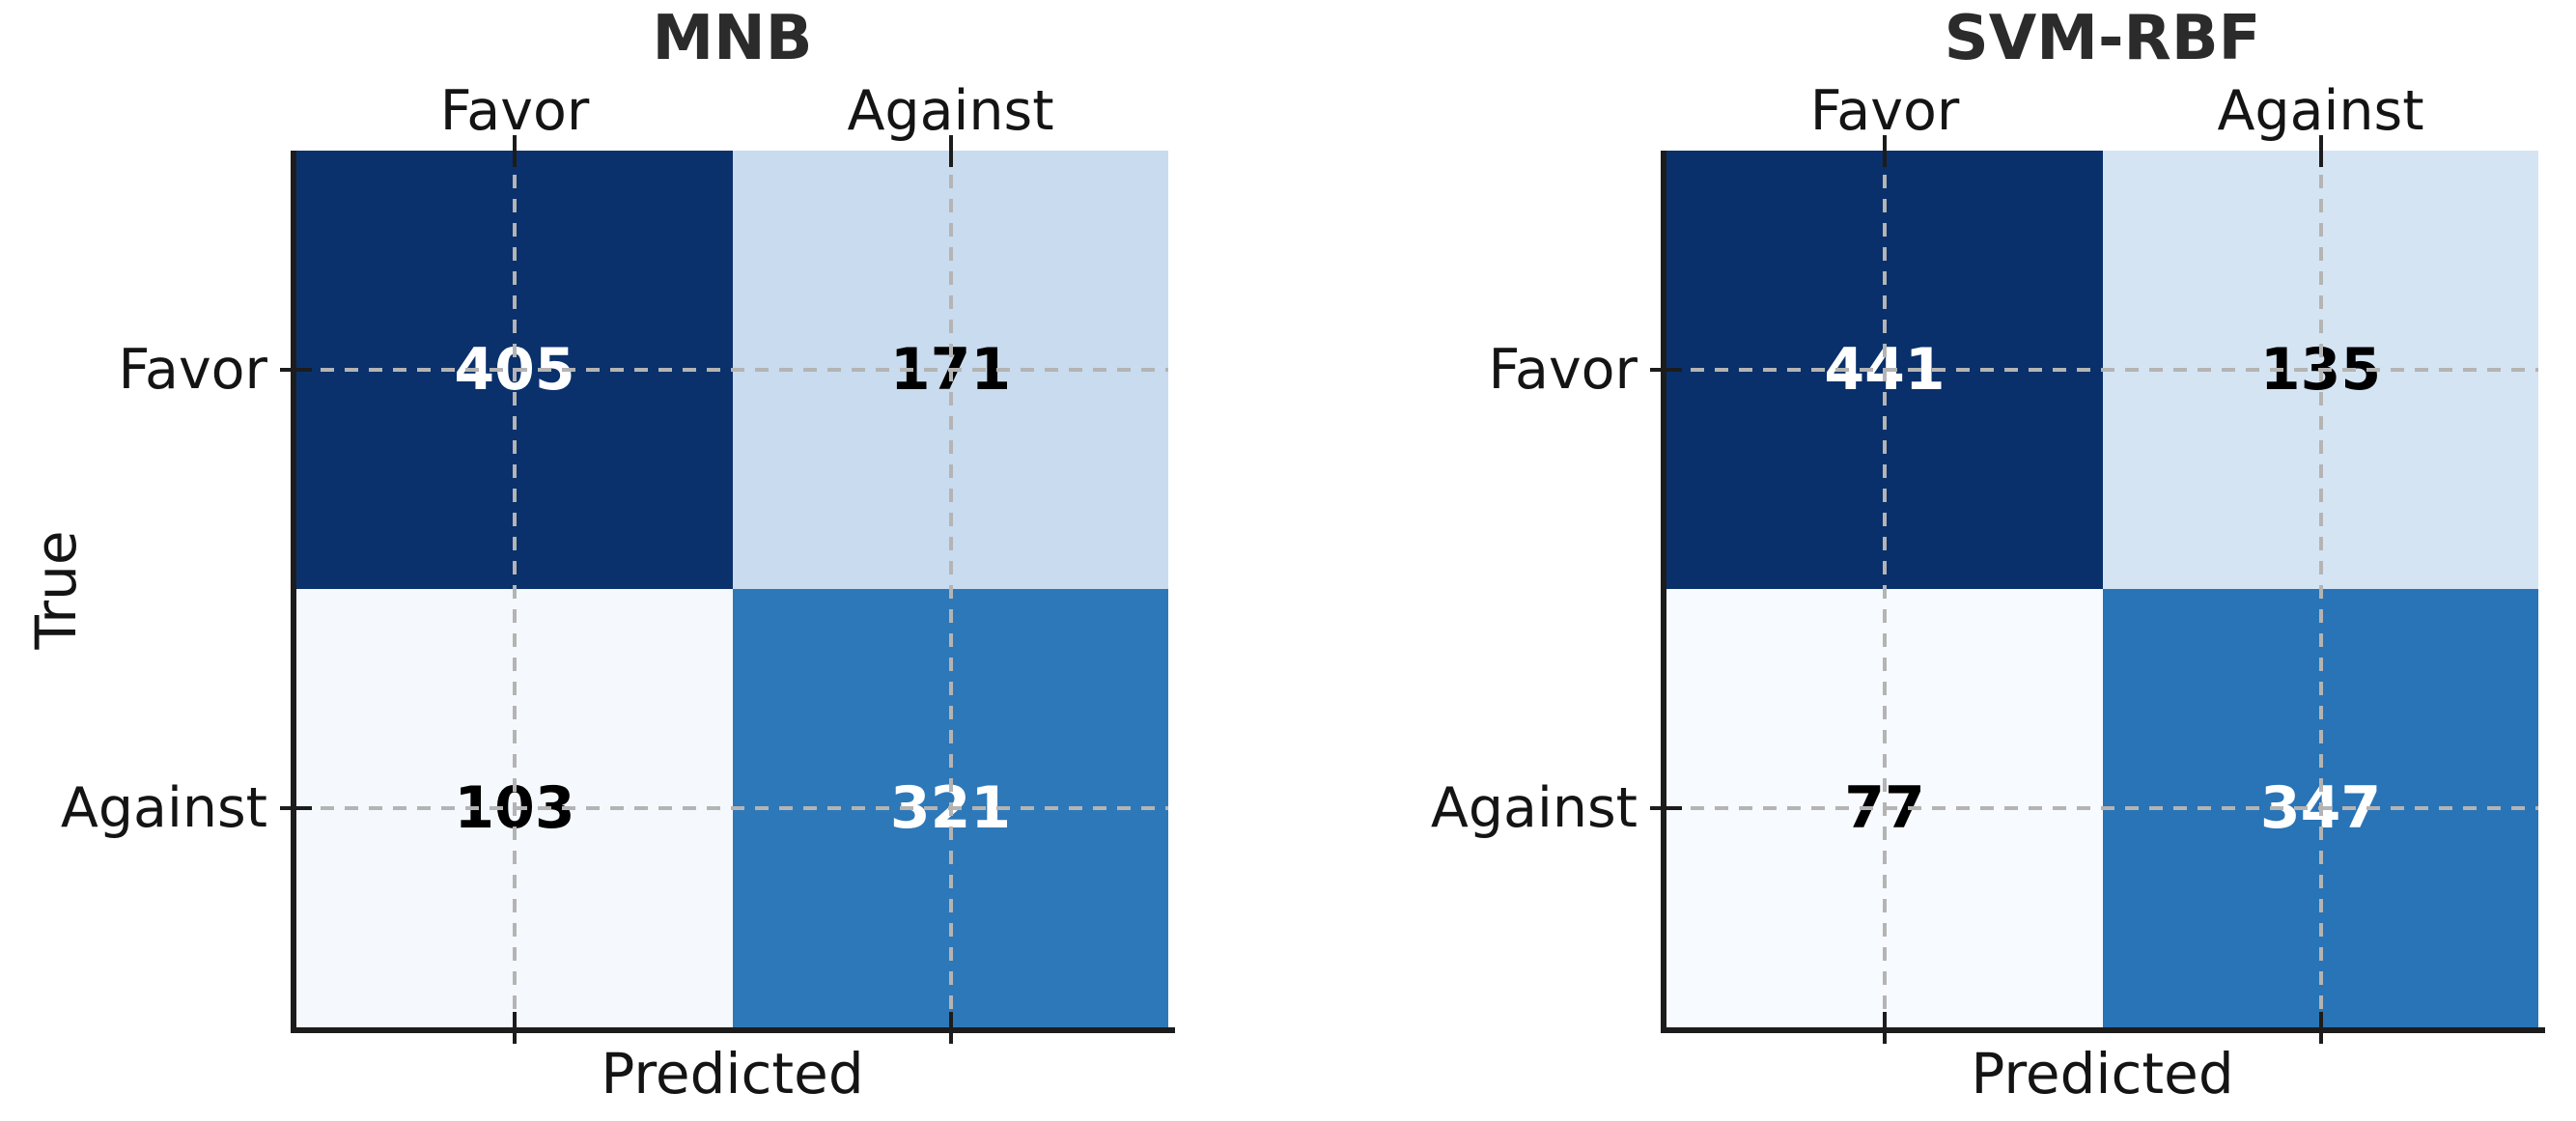 The height and width of the screenshot is (1121, 2576). Describe the element at coordinates (56, 590) in the screenshot. I see `y-axis-label-true: True` at that location.